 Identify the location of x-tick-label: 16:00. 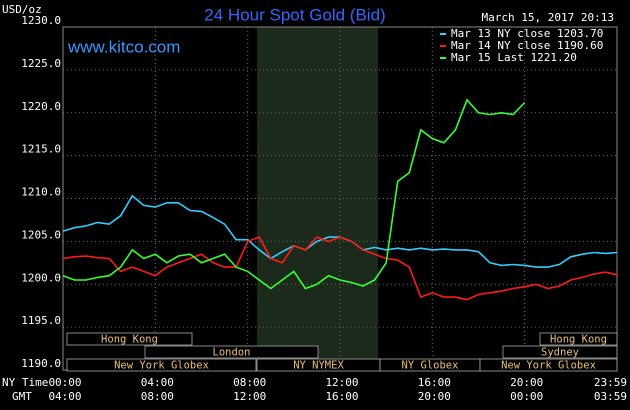
(434, 382).